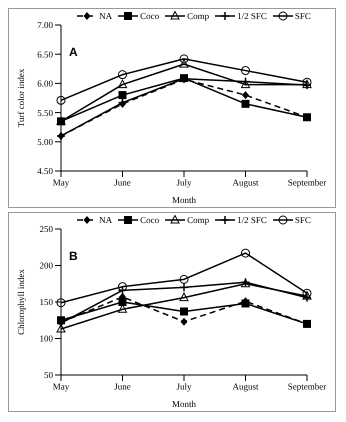 Image resolution: width=346 pixels, height=422 pixels. What do you see at coordinates (49, 375) in the screenshot?
I see `y-tick-label: 50` at bounding box center [49, 375].